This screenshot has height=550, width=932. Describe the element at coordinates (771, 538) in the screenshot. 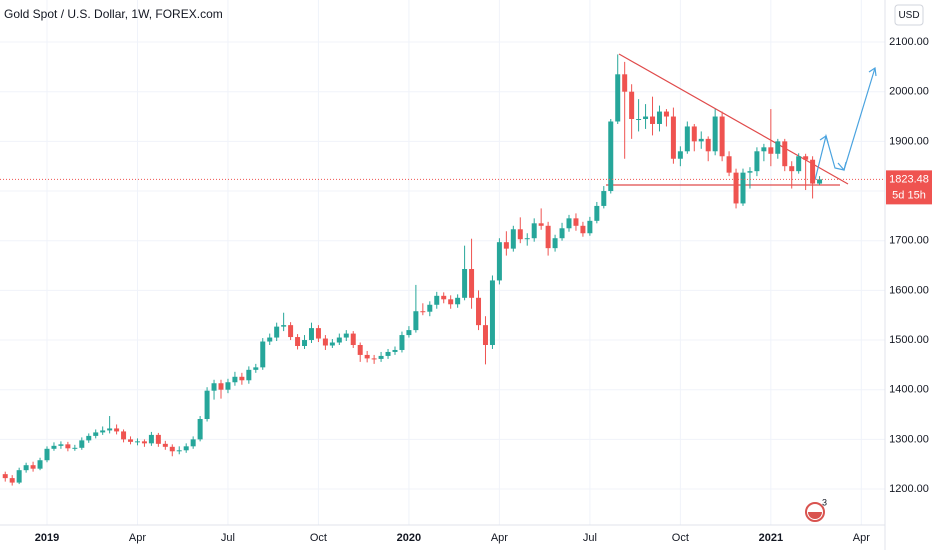

I see `x-tick-label: 2021` at that location.